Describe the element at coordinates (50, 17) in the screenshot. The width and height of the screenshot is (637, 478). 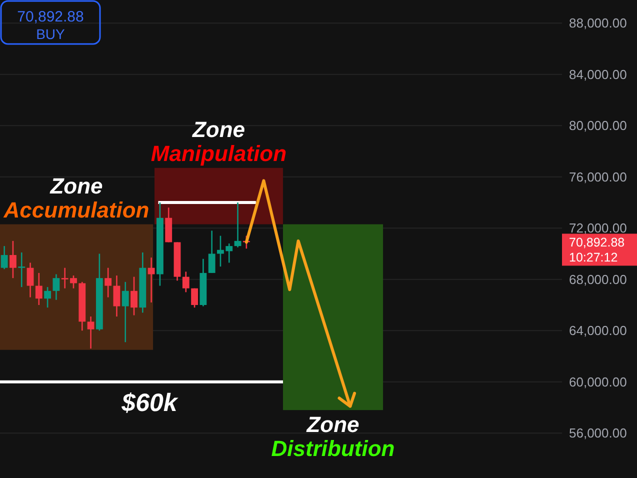
I see `annotation: 70,892.88` at that location.